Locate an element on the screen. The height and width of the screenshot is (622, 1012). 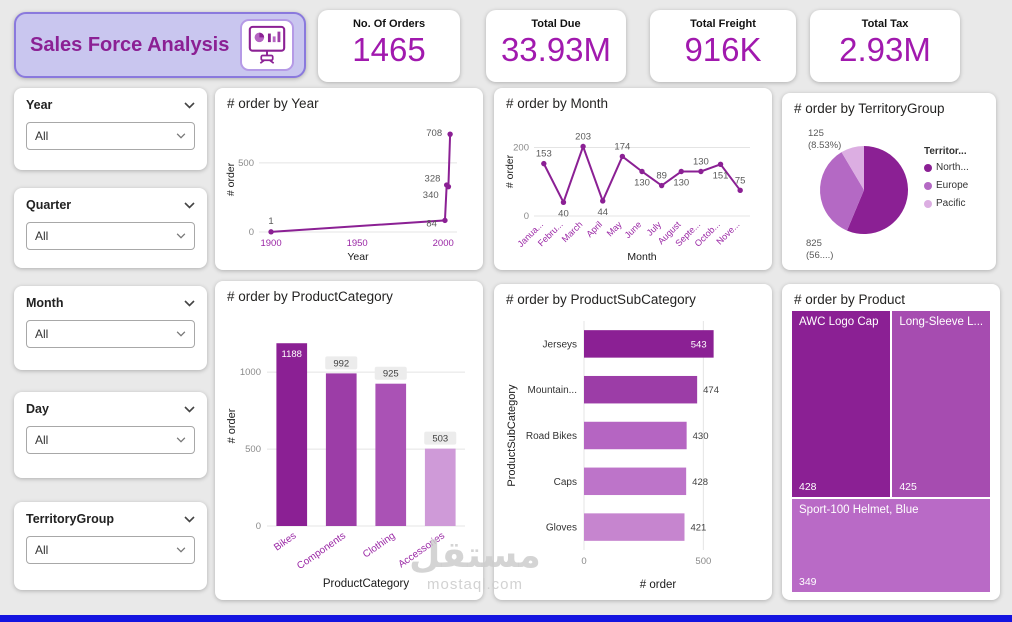
svg-text: 1188 is located at coordinates (292, 354).